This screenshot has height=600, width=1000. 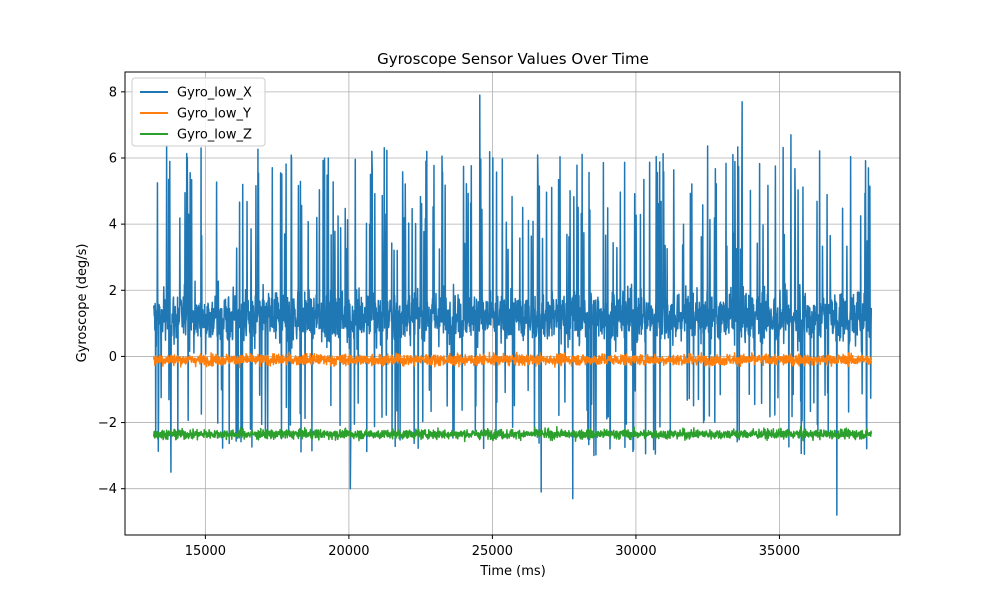 I want to click on y-tick-label: 0, so click(x=113, y=357).